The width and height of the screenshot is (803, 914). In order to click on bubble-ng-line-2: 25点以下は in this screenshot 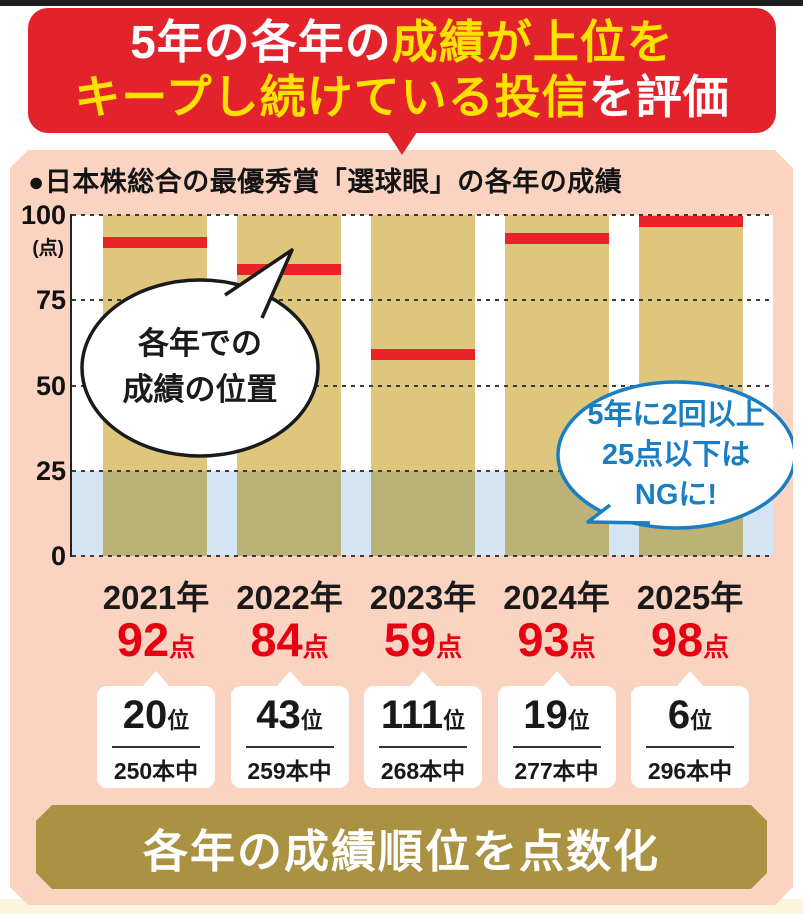, I will do `click(676, 455)`.